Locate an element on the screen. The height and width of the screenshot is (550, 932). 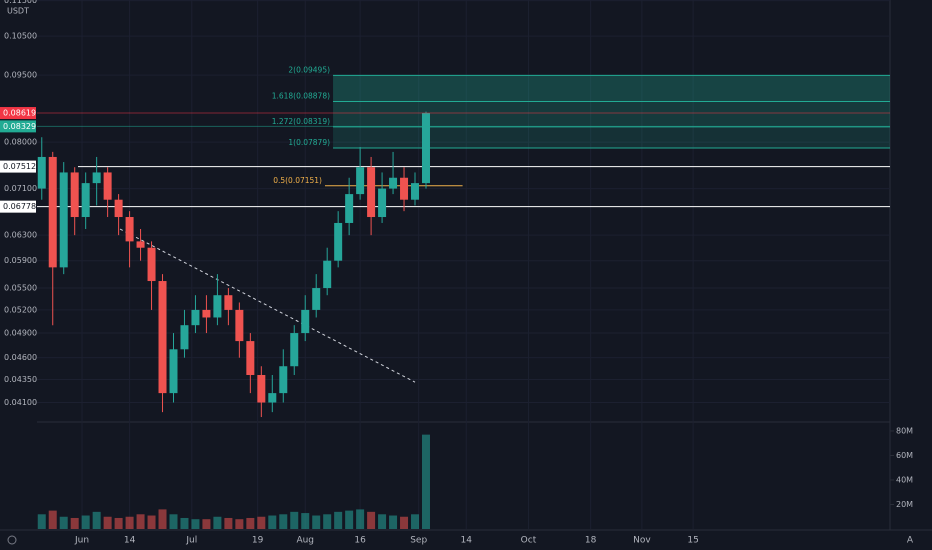
y-tick-label: 0.04900 is located at coordinates (20, 333).